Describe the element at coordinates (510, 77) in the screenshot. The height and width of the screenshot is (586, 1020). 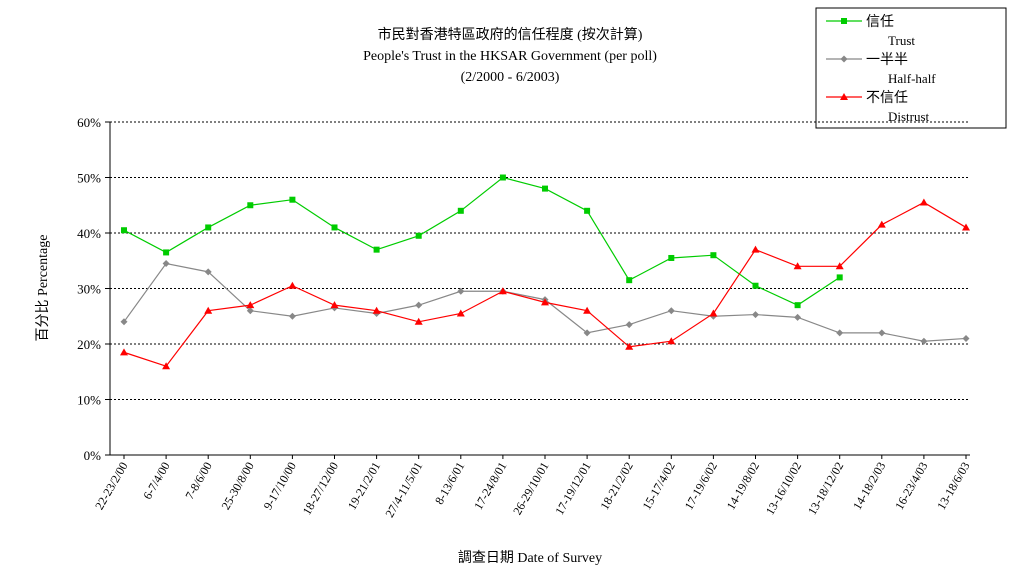
I see `chart-period: (2/2000 - 6/2003)` at that location.